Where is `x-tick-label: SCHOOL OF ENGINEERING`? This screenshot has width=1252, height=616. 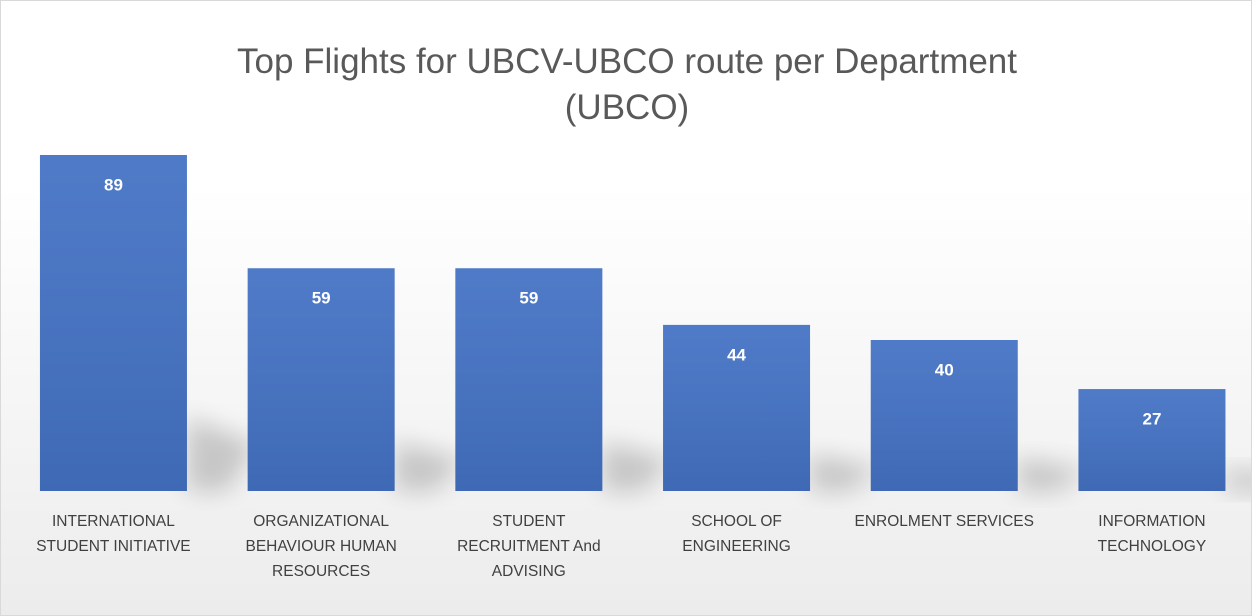 x-tick-label: SCHOOL OF ENGINEERING is located at coordinates (736, 534).